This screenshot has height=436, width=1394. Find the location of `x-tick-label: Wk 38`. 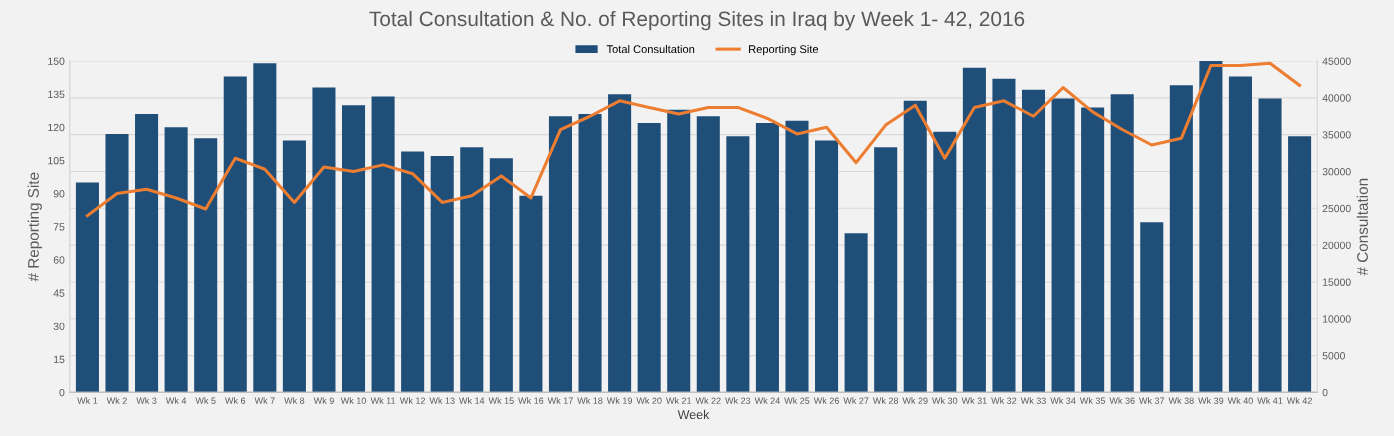

x-tick-label: Wk 38 is located at coordinates (1181, 400).